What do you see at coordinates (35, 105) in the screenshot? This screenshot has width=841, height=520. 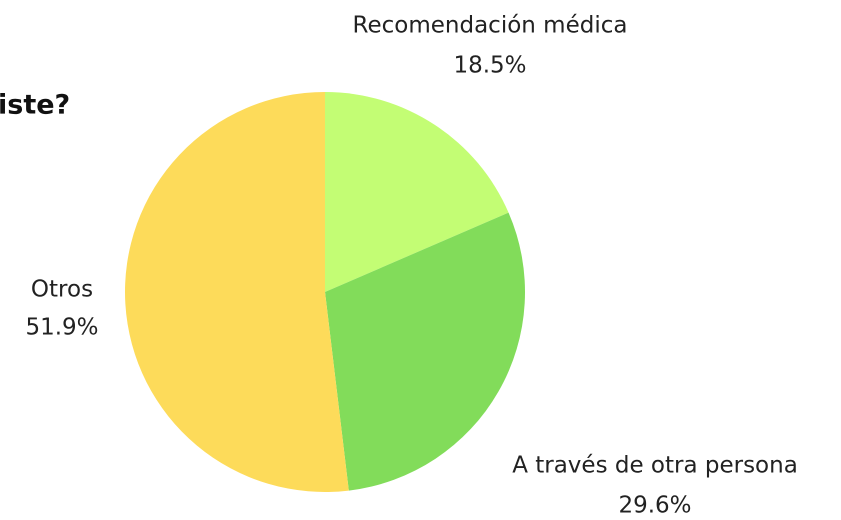 I see `chart-title: iste?` at bounding box center [35, 105].